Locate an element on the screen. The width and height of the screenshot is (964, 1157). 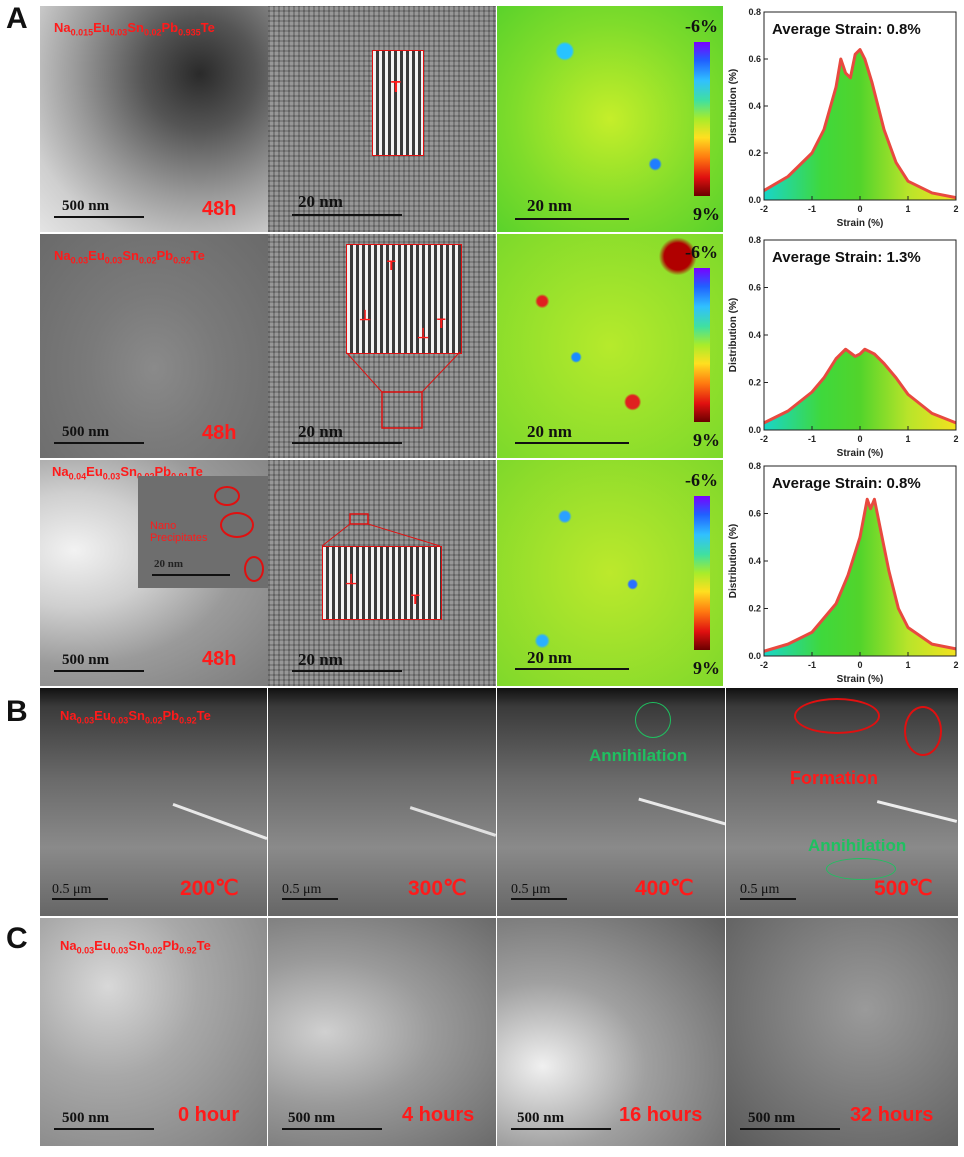
strain-map-row1: -6% 9% 20 nm is located at coordinates (610, 119).